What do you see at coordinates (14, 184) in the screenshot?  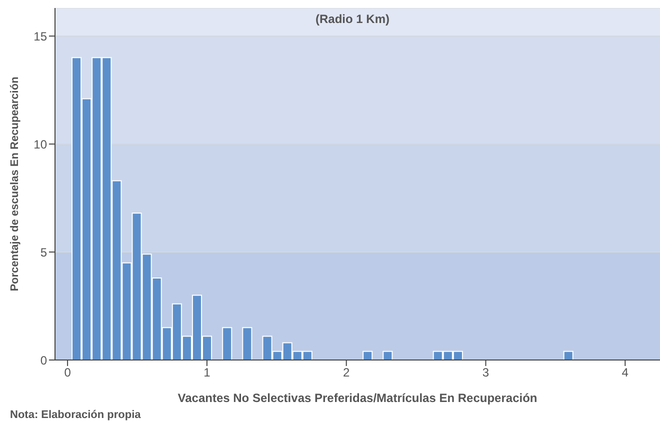 I see `y-axis-title: Porcentaje de escuelas En Recupearción` at bounding box center [14, 184].